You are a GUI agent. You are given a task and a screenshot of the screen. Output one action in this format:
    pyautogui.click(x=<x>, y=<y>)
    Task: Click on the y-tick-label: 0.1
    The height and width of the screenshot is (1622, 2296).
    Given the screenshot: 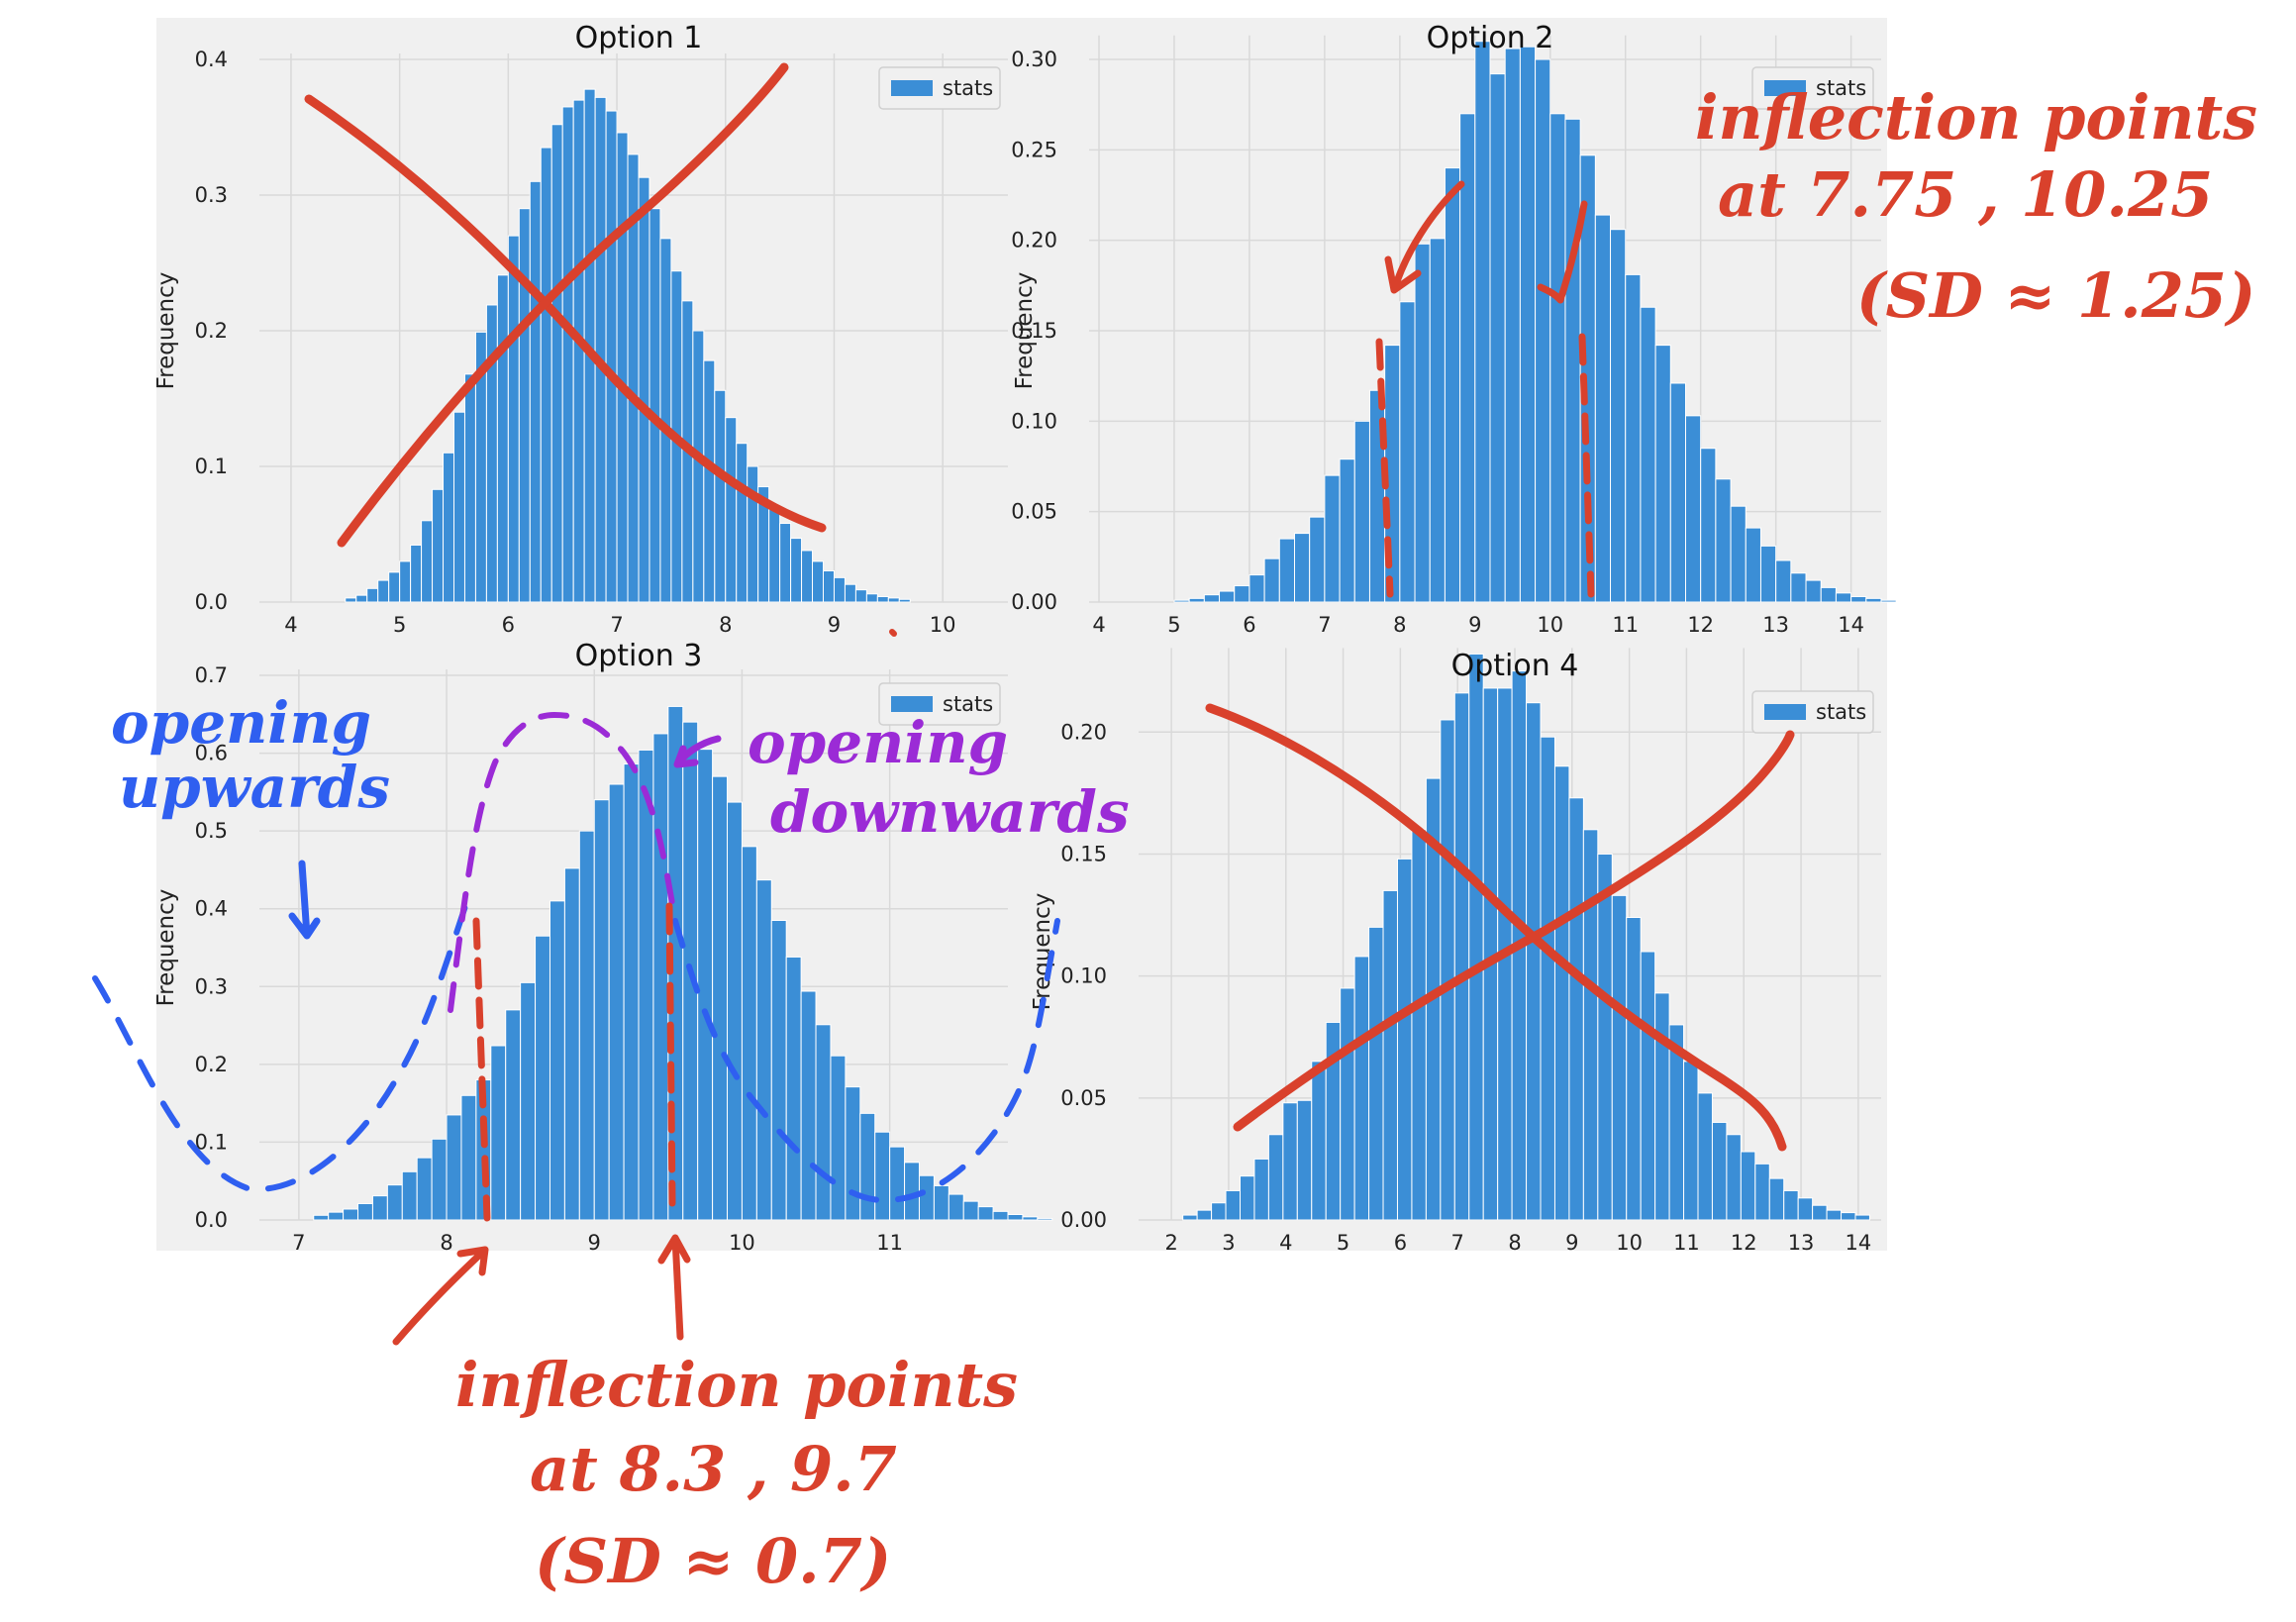 What is the action you would take?
    pyautogui.click(x=212, y=466)
    